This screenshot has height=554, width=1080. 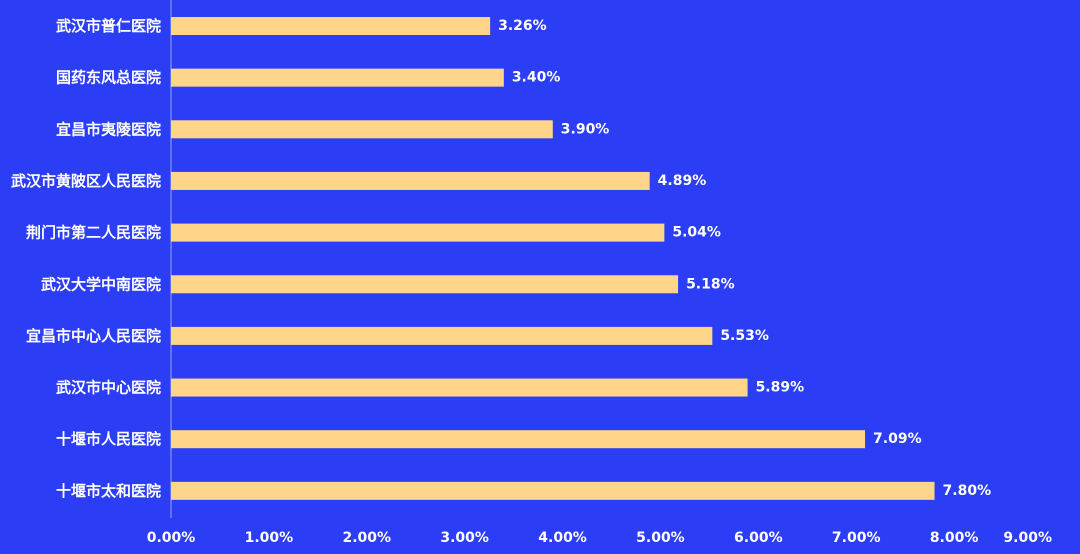 I want to click on x-tick-label: 6.00%, so click(x=758, y=538).